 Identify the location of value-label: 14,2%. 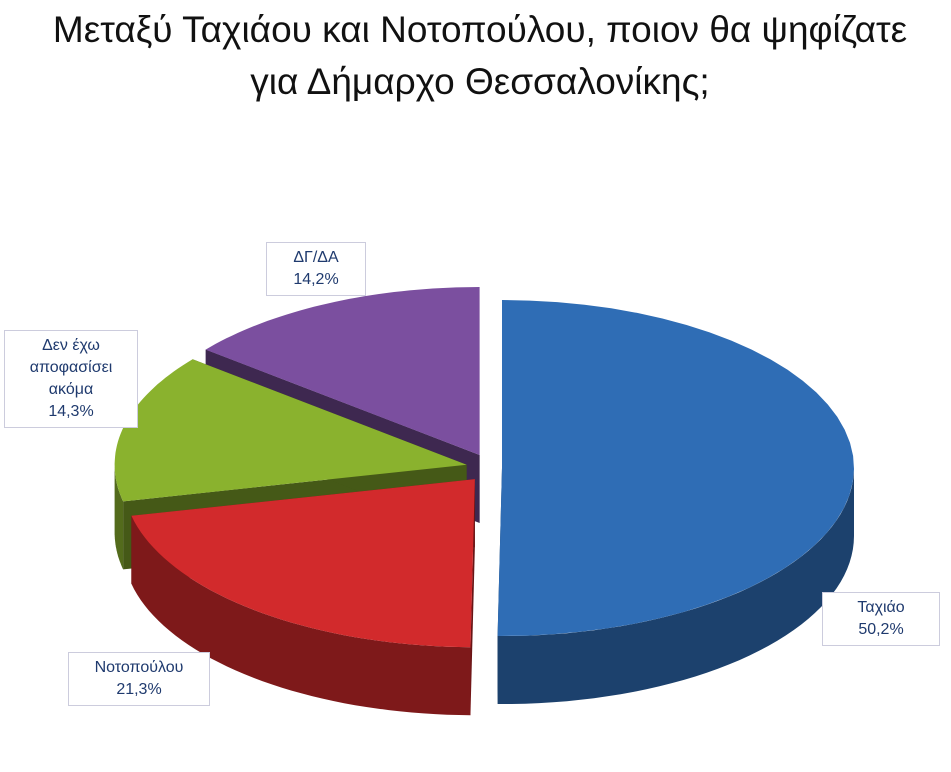
(316, 279).